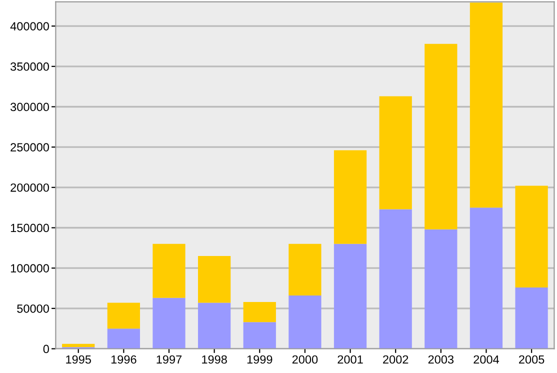  What do you see at coordinates (395, 359) in the screenshot?
I see `x-tick-label: 2002` at bounding box center [395, 359].